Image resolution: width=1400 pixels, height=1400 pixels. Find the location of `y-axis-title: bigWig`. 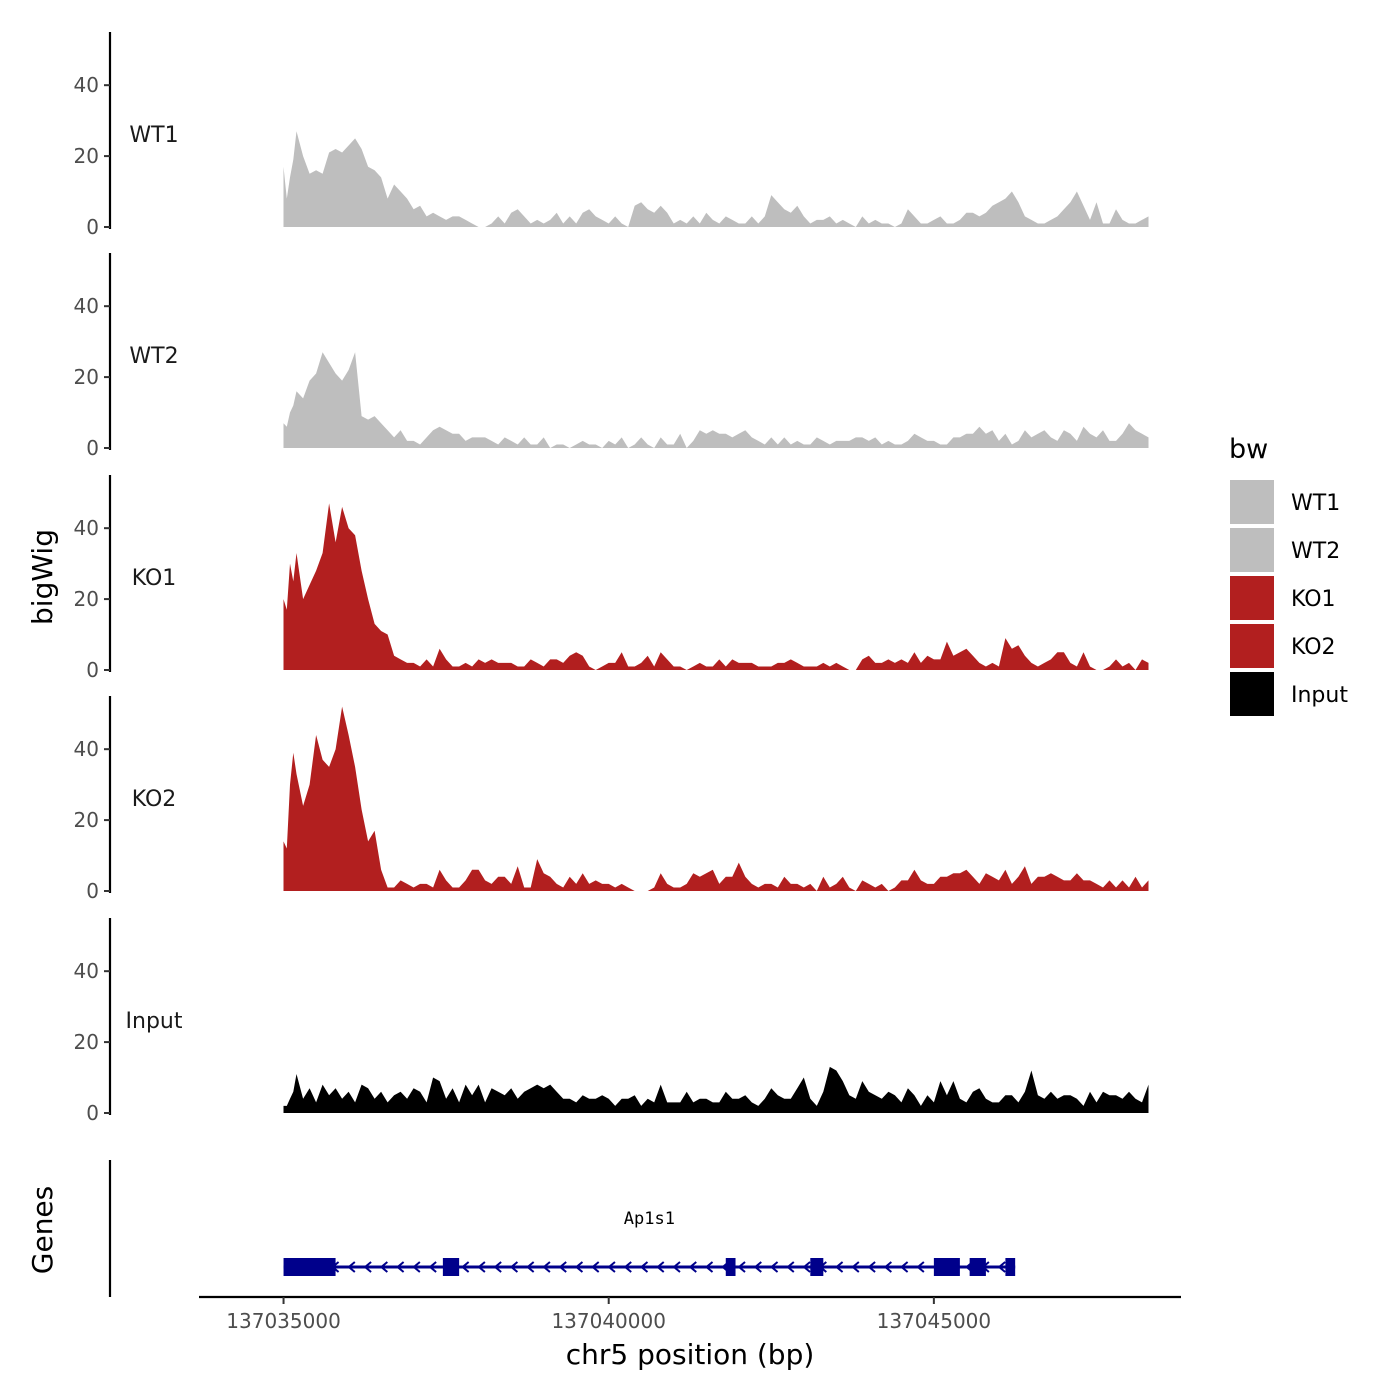

y-axis-title: bigWig is located at coordinates (42, 577).